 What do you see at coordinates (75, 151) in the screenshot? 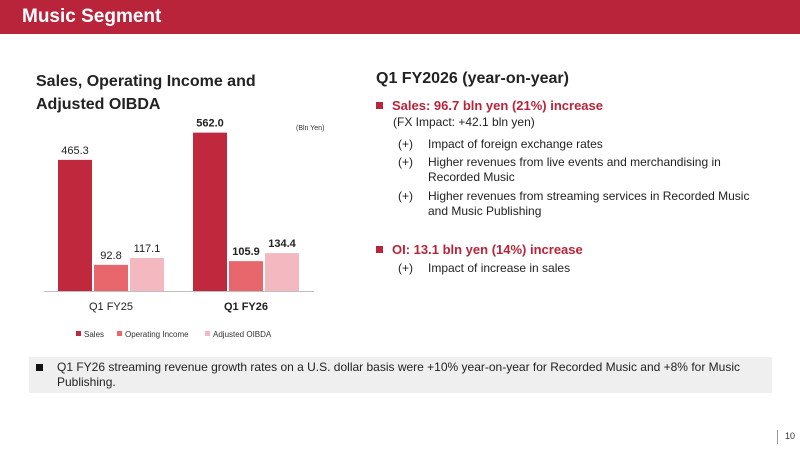
I see `data-label: 465.3` at bounding box center [75, 151].